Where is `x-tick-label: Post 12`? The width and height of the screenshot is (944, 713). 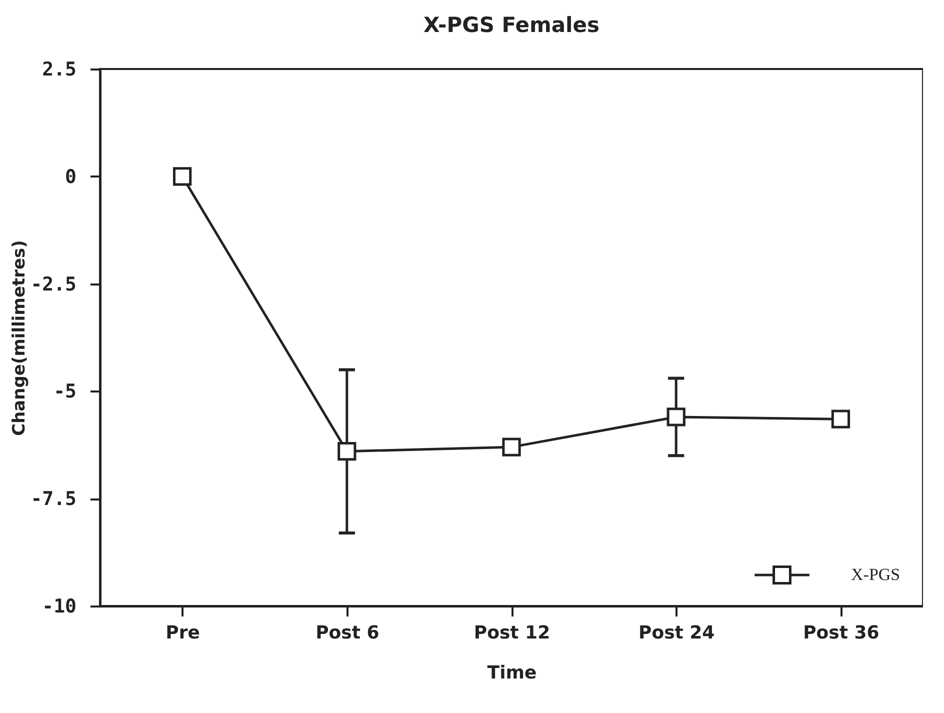
x-tick-label: Post 12 is located at coordinates (512, 633).